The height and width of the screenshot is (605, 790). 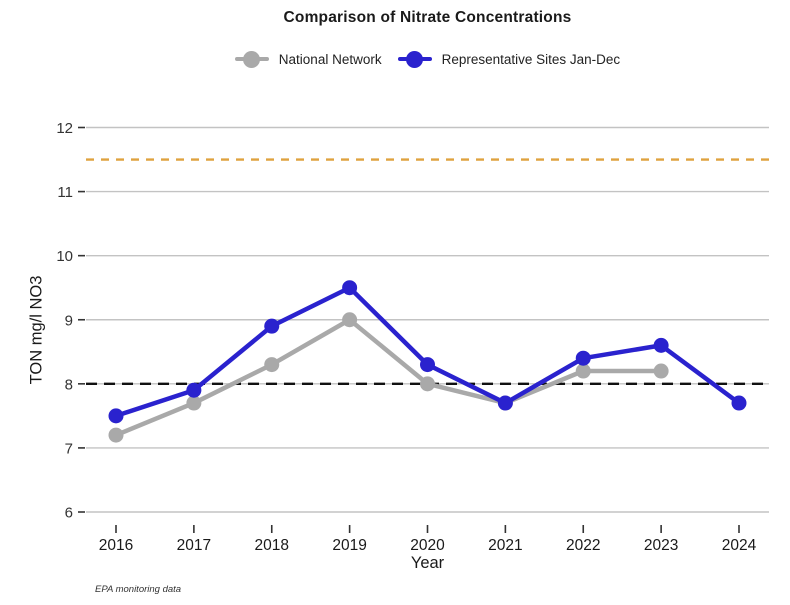 What do you see at coordinates (138, 589) in the screenshot?
I see `chart-caption: EPA monitoring data` at bounding box center [138, 589].